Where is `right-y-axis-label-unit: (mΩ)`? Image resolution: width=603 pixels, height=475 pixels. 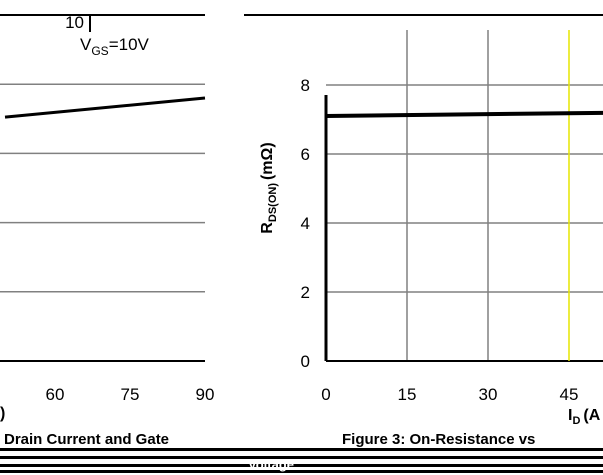 right-y-axis-label-unit: (mΩ) is located at coordinates (267, 161).